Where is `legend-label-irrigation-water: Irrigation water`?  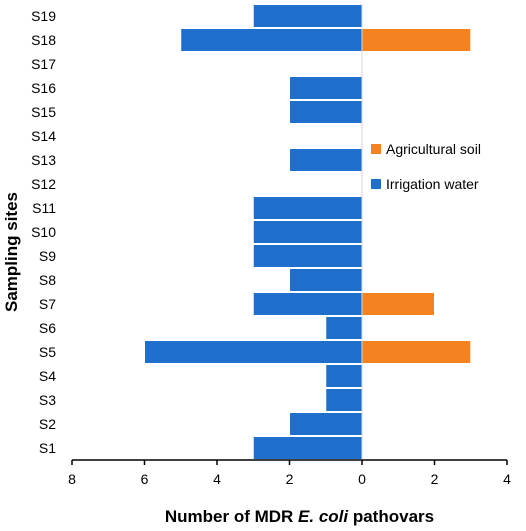 legend-label-irrigation-water: Irrigation water is located at coordinates (432, 184).